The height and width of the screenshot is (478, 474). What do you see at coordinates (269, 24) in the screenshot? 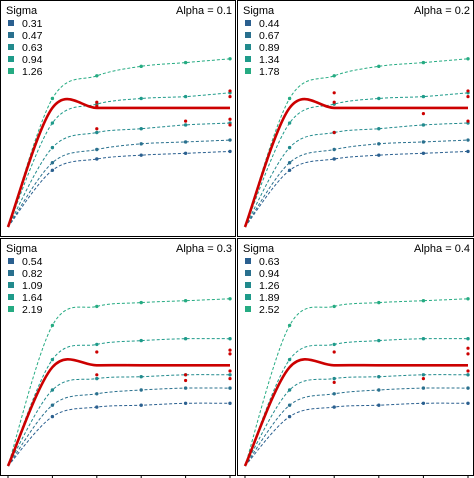
I see `legend-label: 0.44` at bounding box center [269, 24].